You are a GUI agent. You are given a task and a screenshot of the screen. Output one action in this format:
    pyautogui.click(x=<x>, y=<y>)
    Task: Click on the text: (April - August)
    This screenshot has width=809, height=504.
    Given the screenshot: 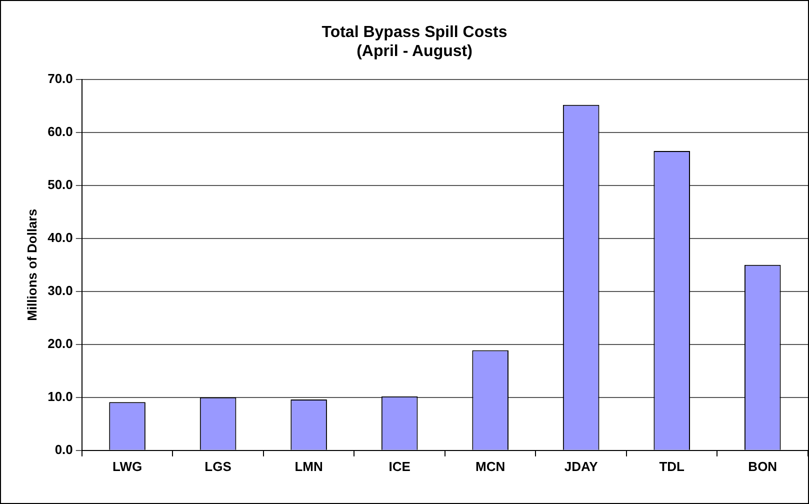 What is the action you would take?
    pyautogui.click(x=414, y=51)
    